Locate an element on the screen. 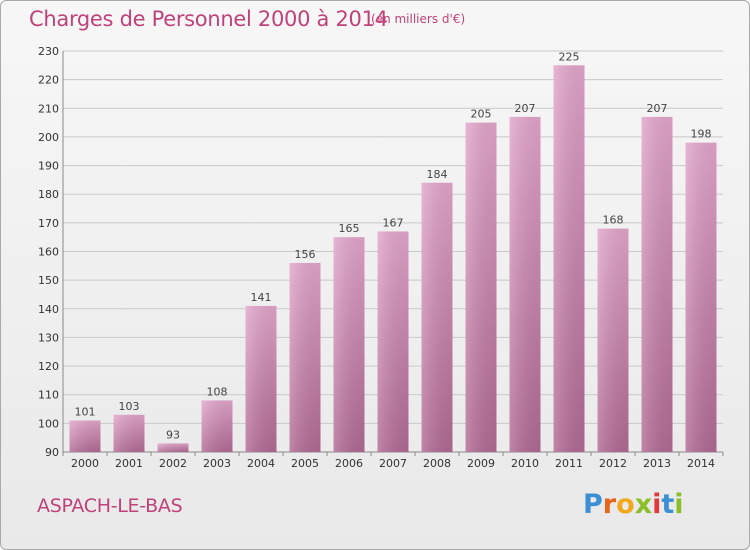 The width and height of the screenshot is (750, 550). y-tick-label: 160 is located at coordinates (48, 252).